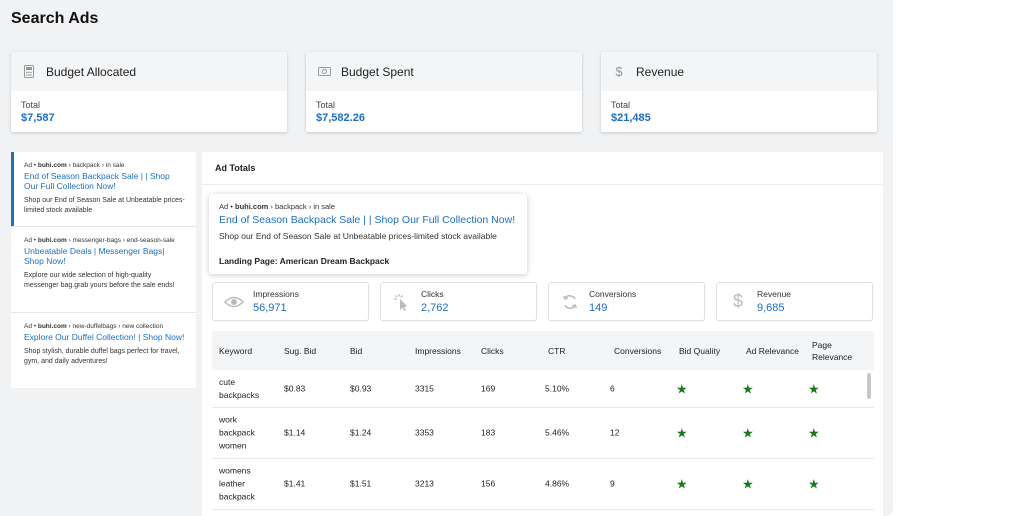 The width and height of the screenshot is (1024, 516). Describe the element at coordinates (615, 432) in the screenshot. I see `cell-conversions: 12` at that location.